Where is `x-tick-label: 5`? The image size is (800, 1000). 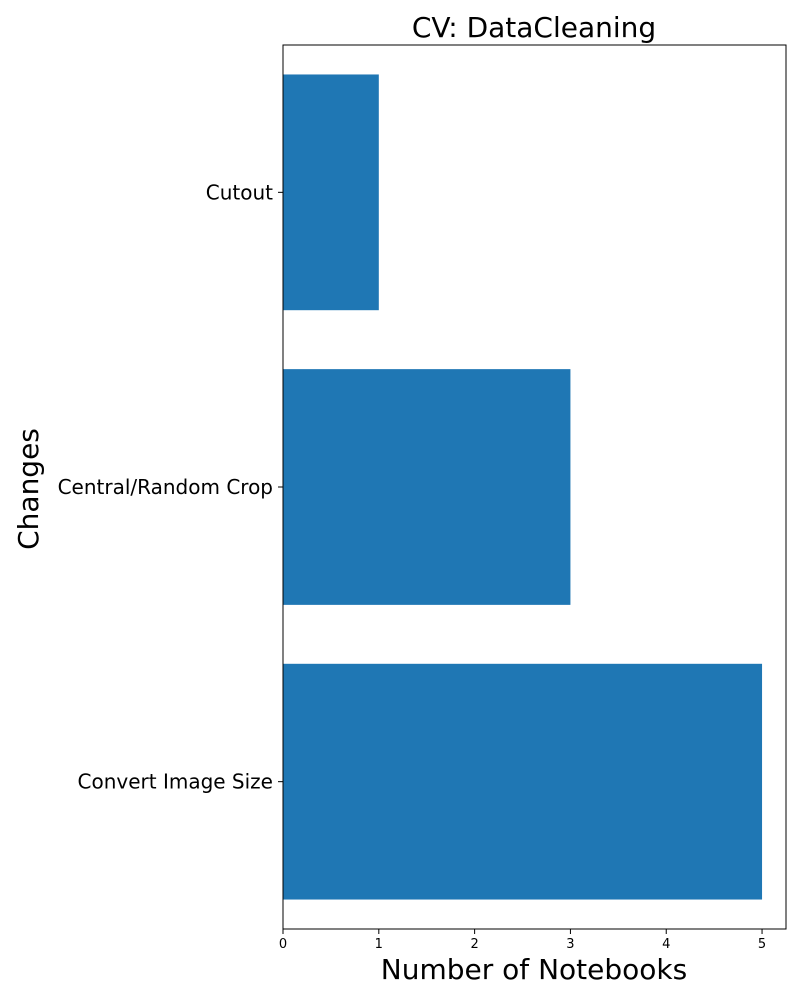
x-tick-label: 5 is located at coordinates (762, 944).